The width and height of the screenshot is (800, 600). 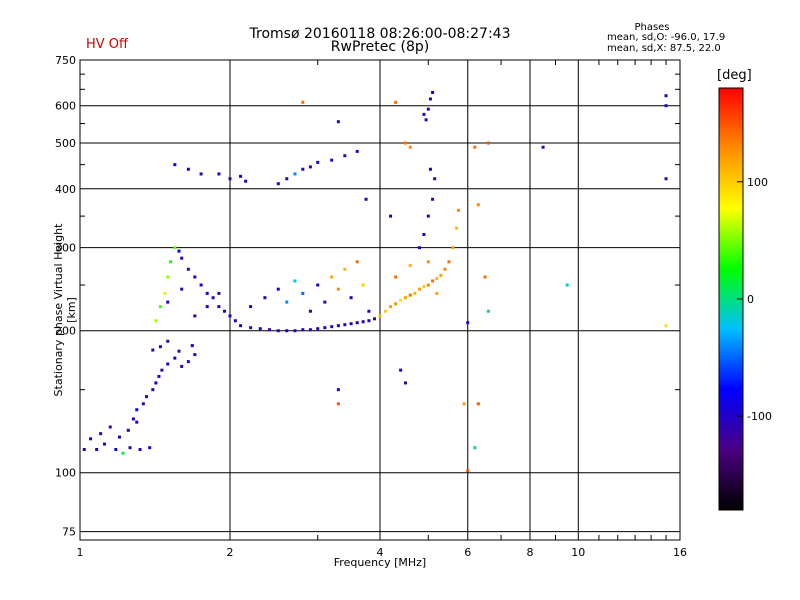 What do you see at coordinates (467, 552) in the screenshot?
I see `x-tick-label: 6` at bounding box center [467, 552].